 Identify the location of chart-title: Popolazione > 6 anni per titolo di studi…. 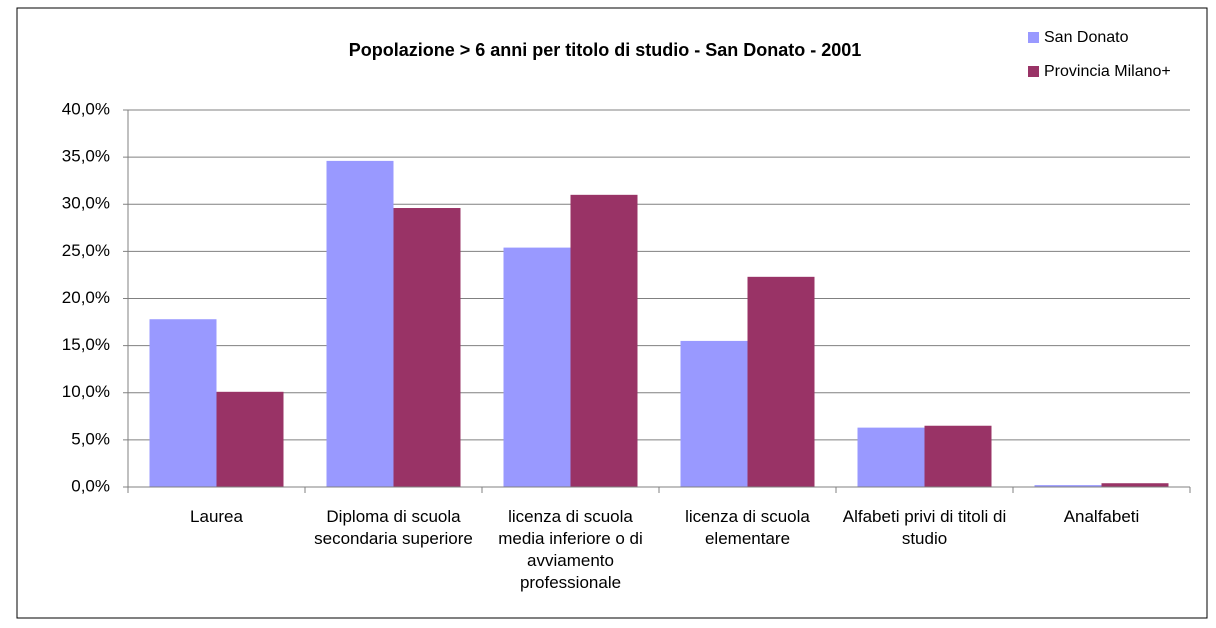
(605, 50).